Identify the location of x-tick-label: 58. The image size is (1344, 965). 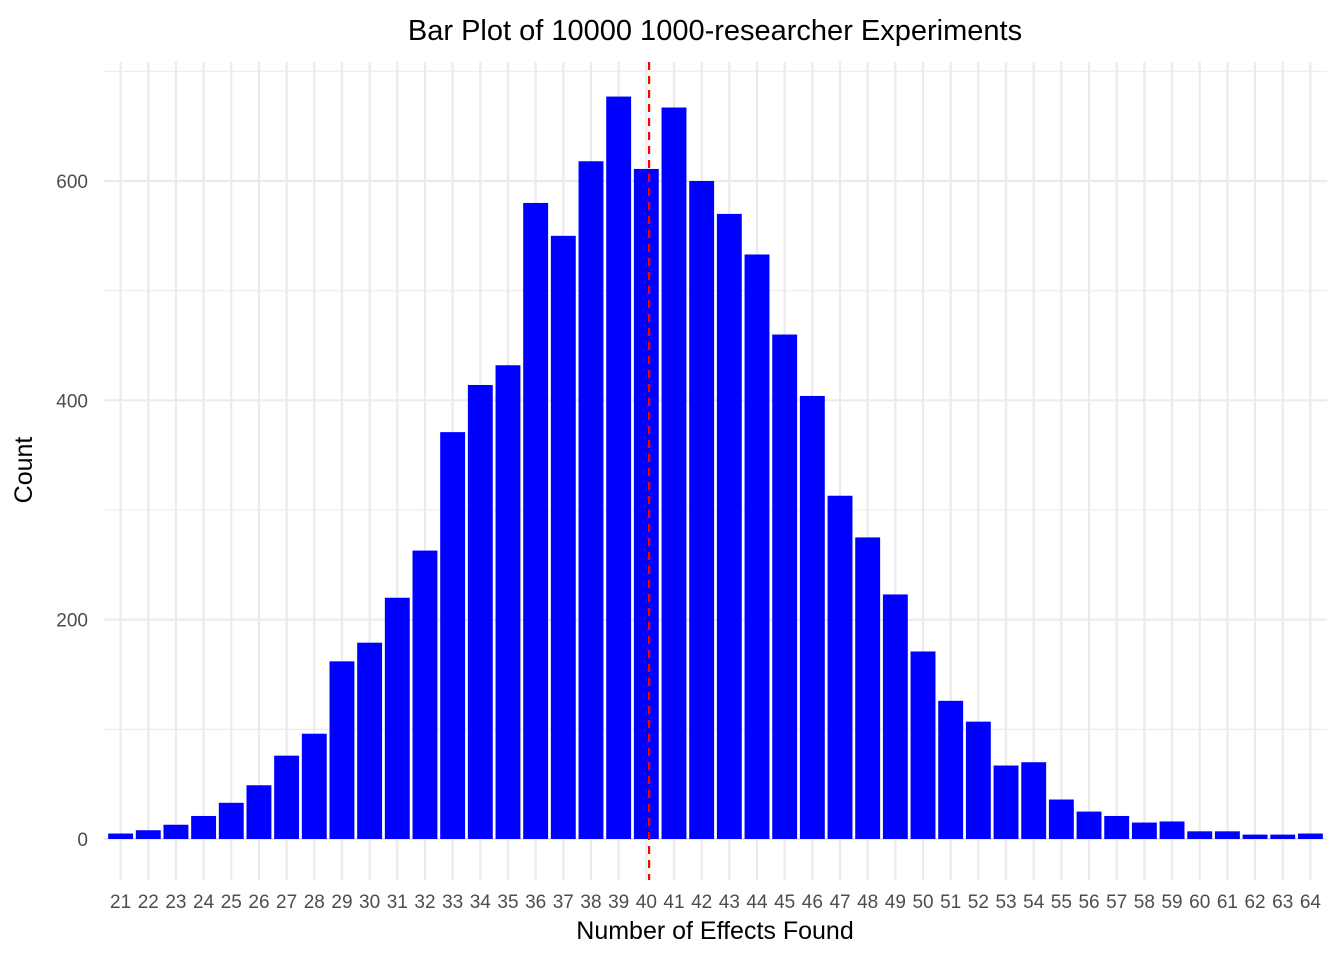
(1144, 902).